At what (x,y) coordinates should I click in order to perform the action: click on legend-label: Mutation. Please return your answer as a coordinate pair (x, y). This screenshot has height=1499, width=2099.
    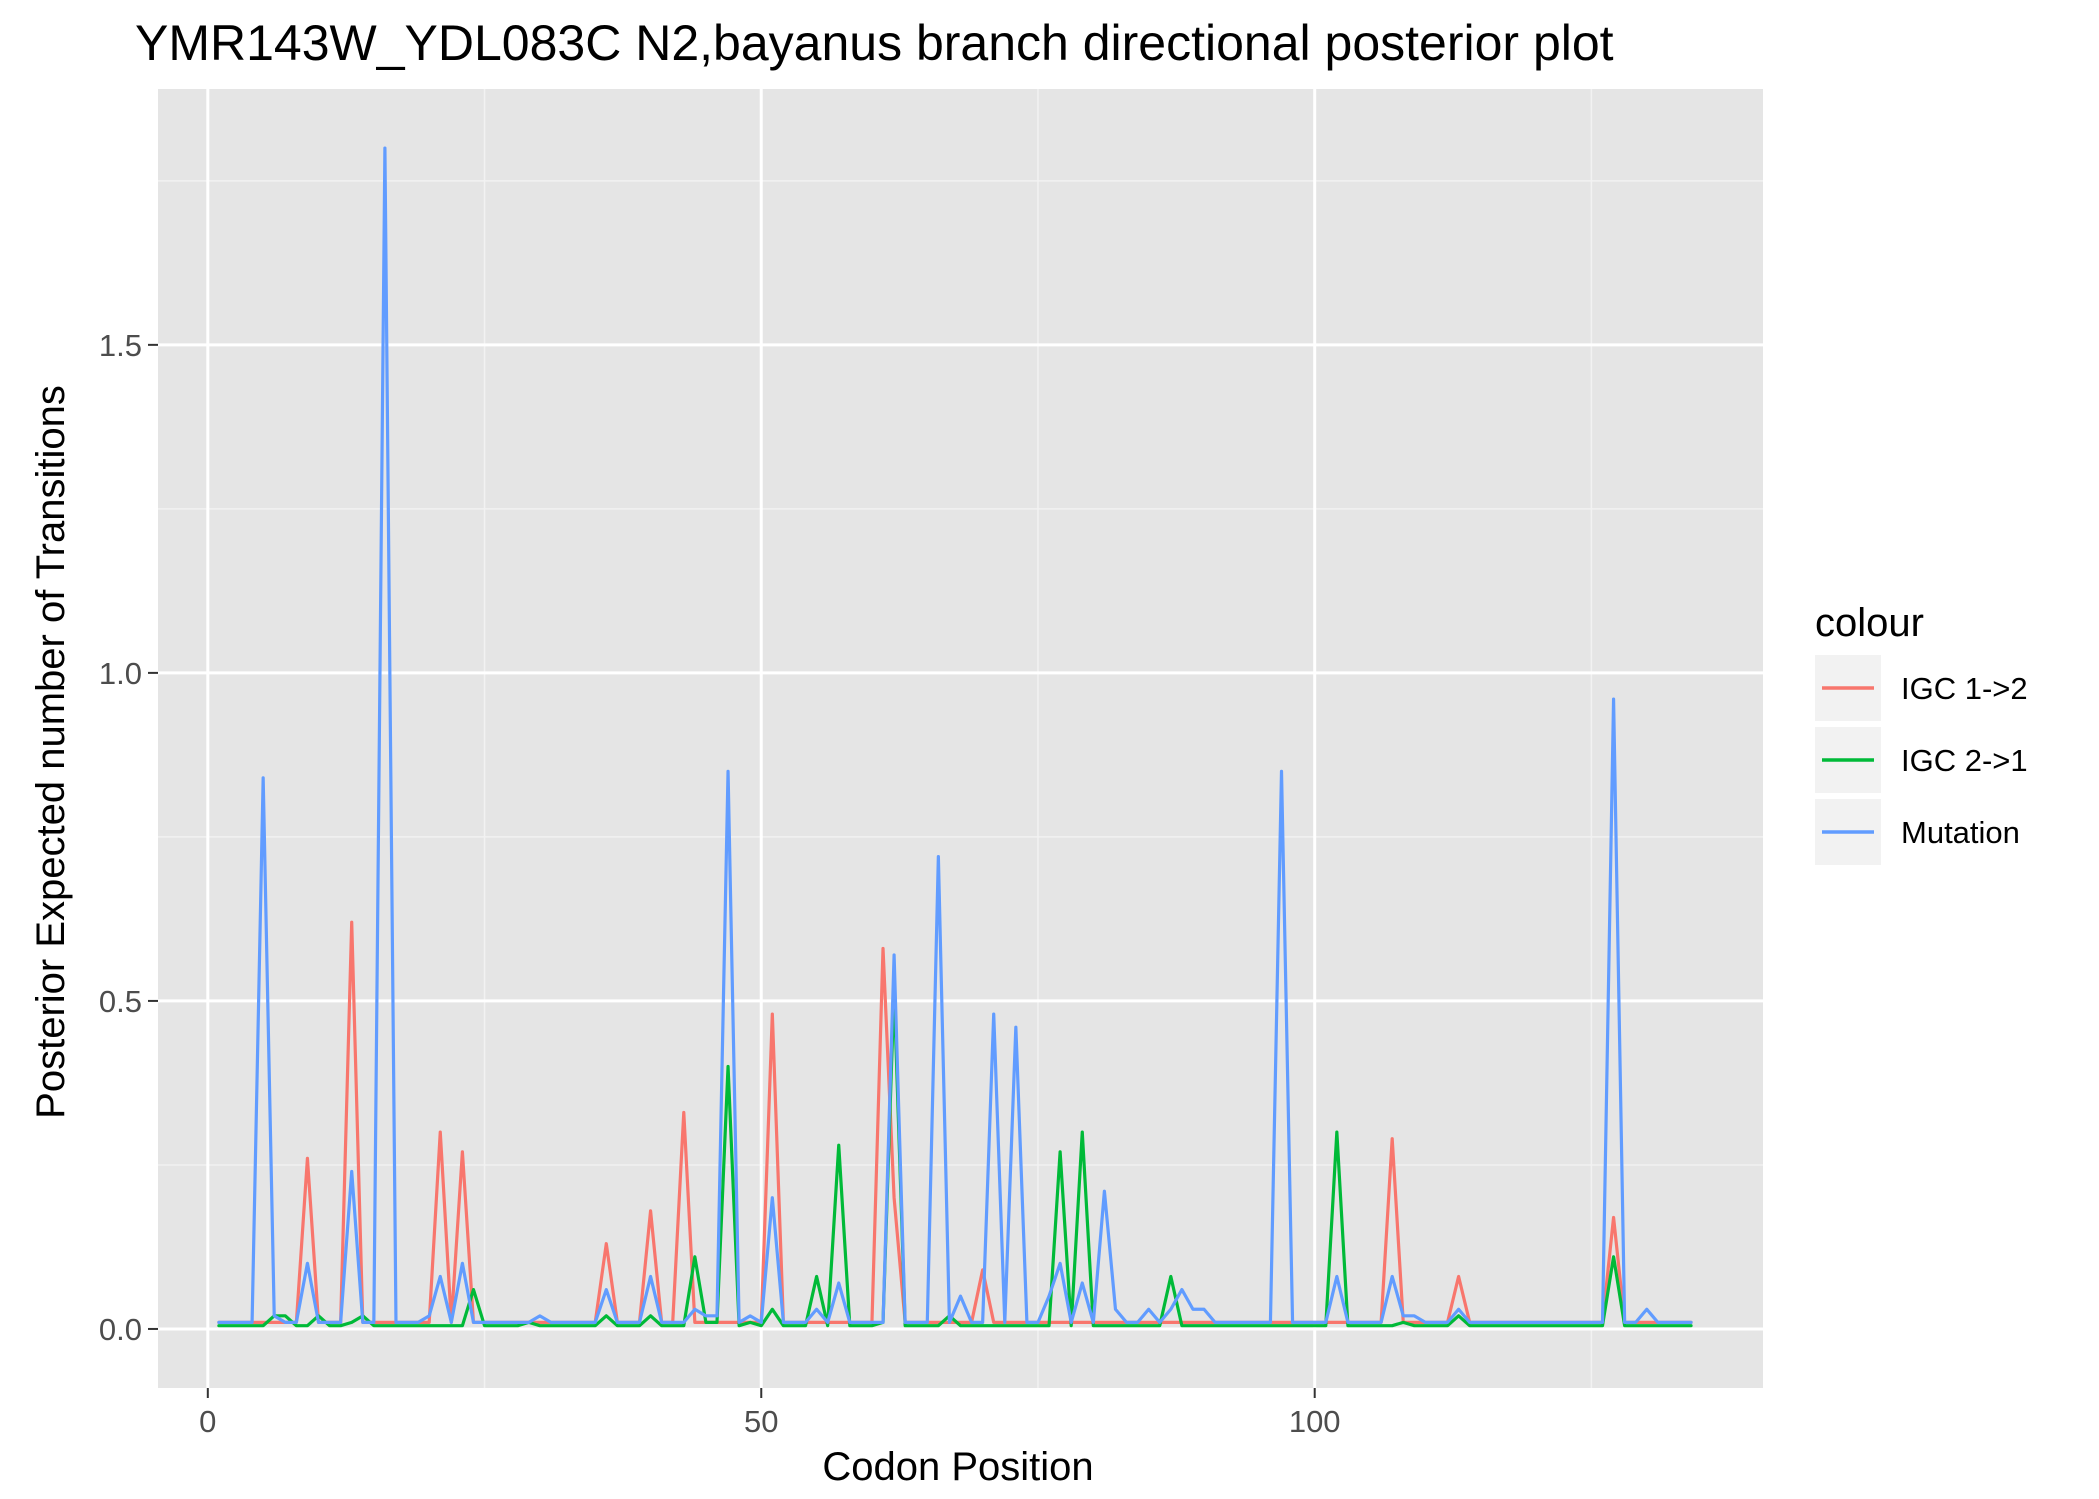
    Looking at the image, I should click on (1960, 832).